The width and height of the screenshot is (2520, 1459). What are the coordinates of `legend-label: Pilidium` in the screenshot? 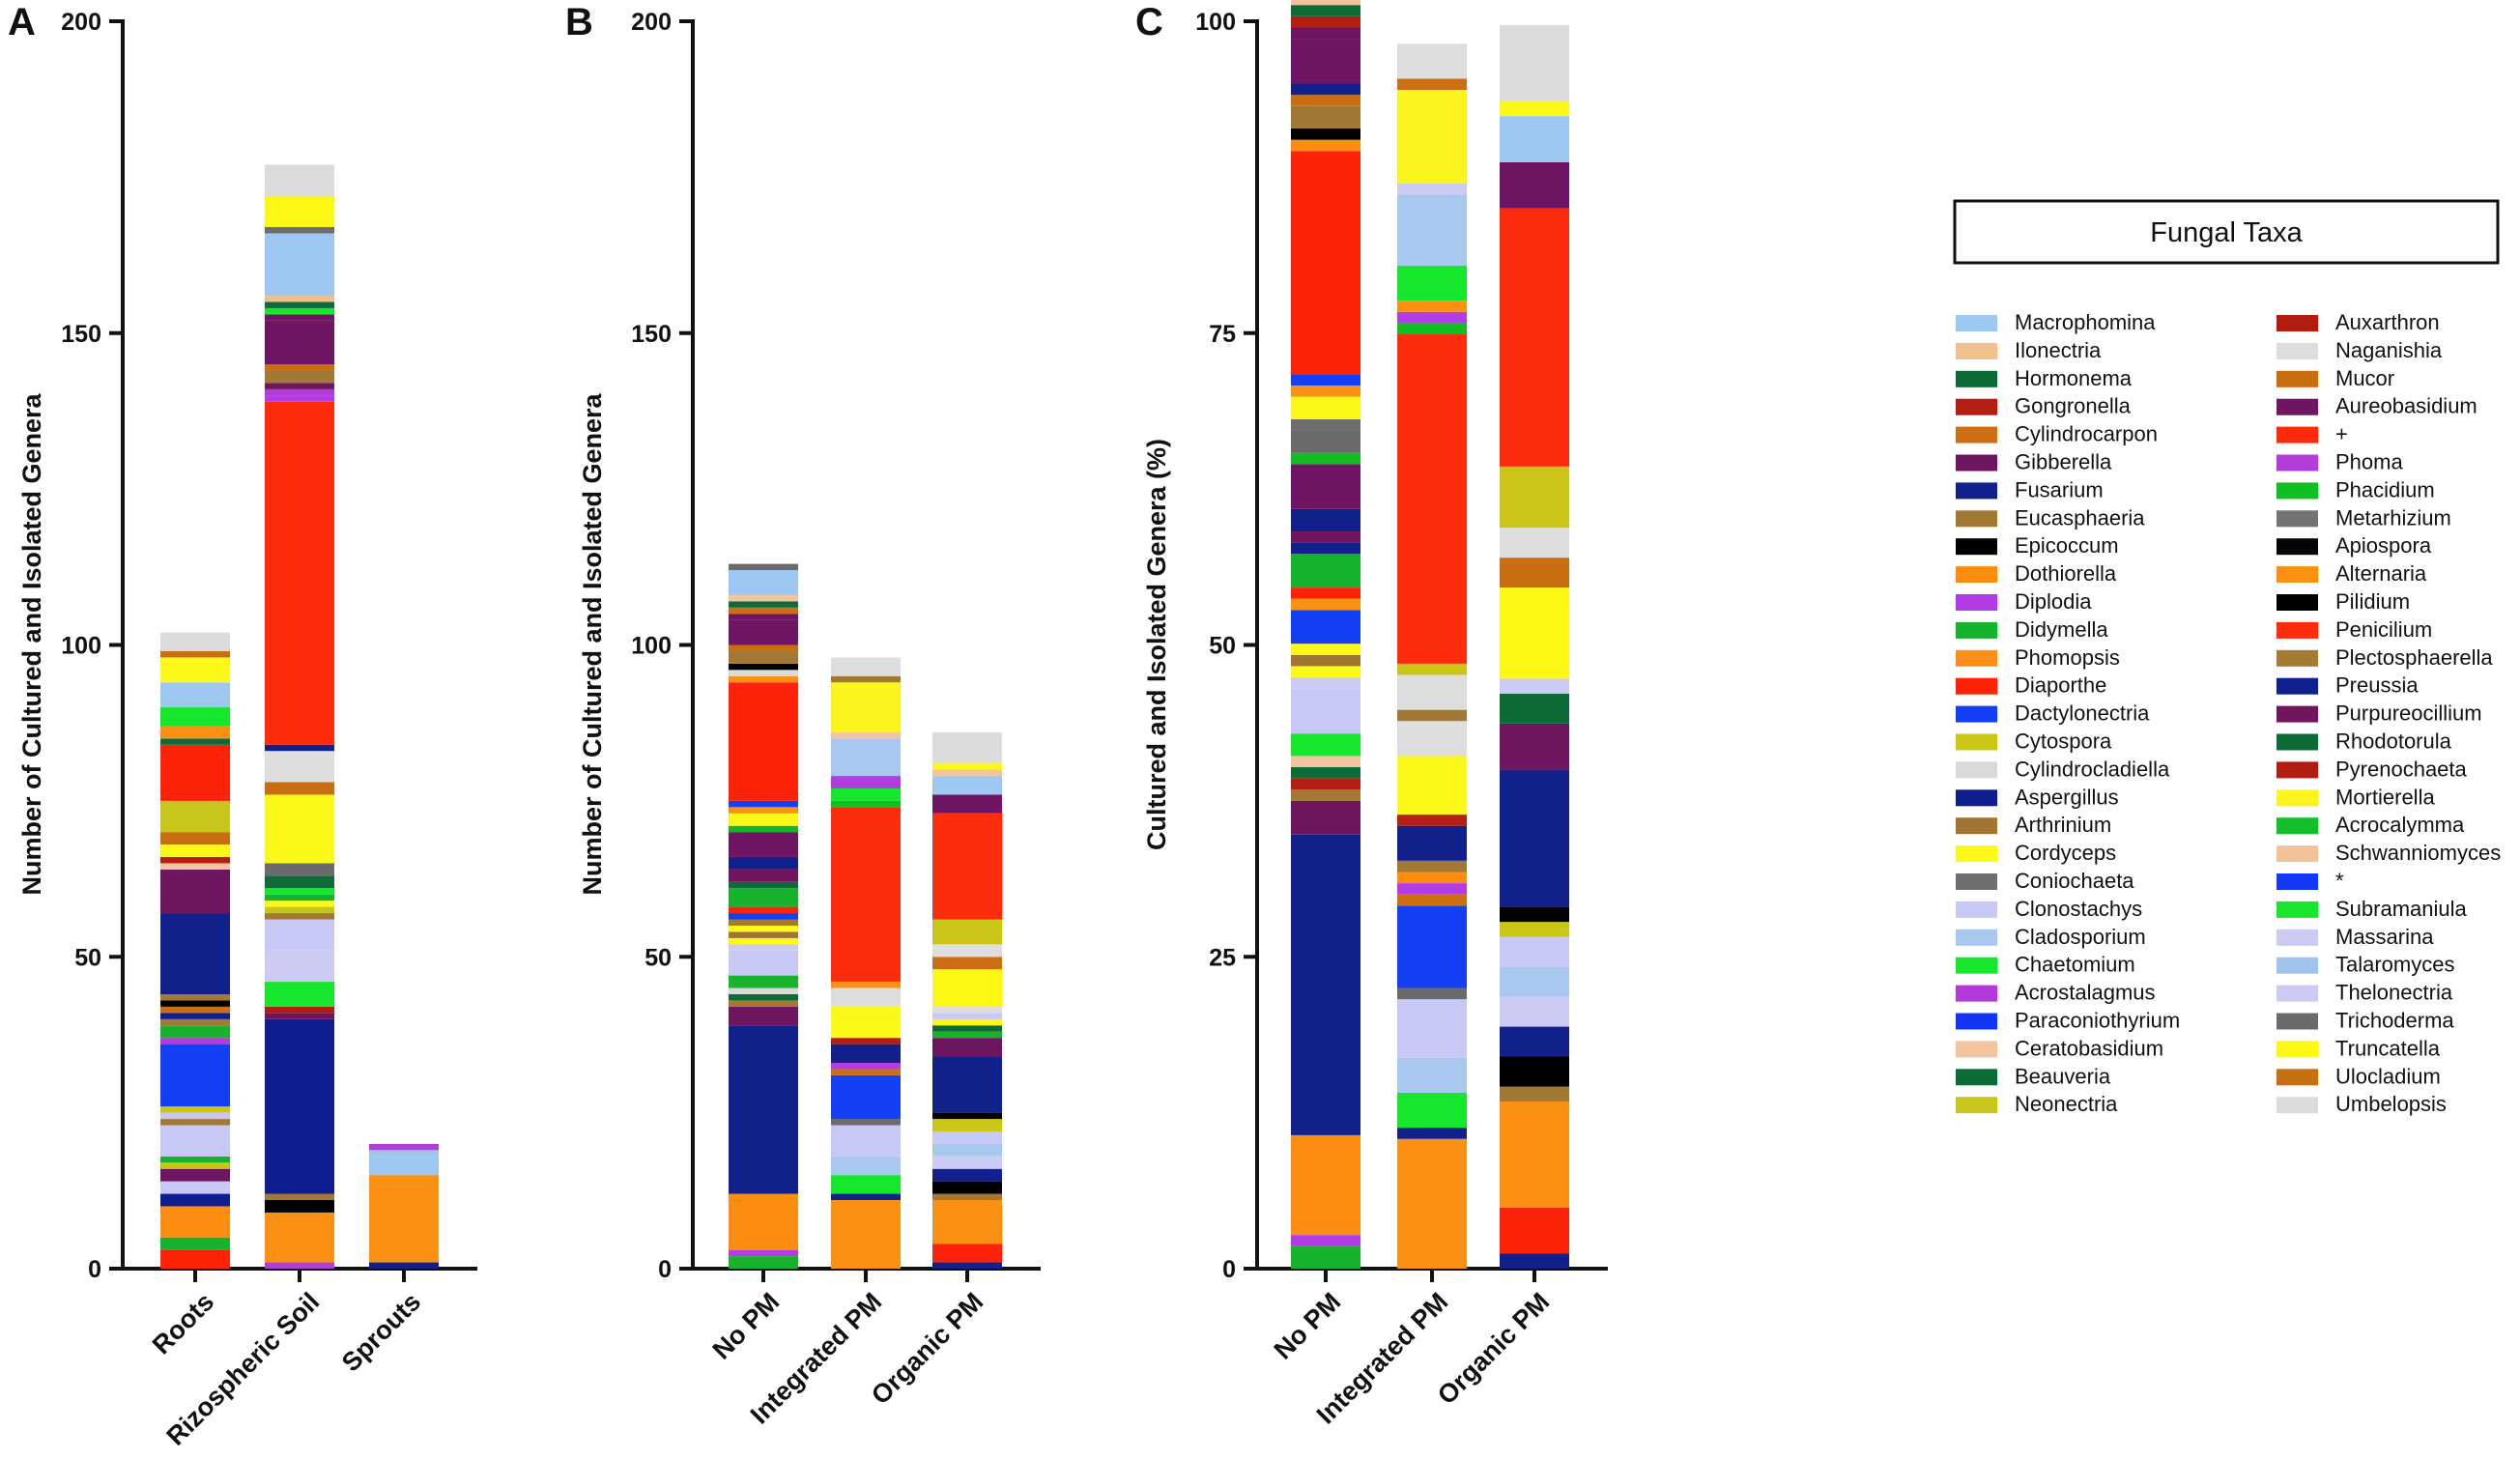 It's located at (2373, 601).